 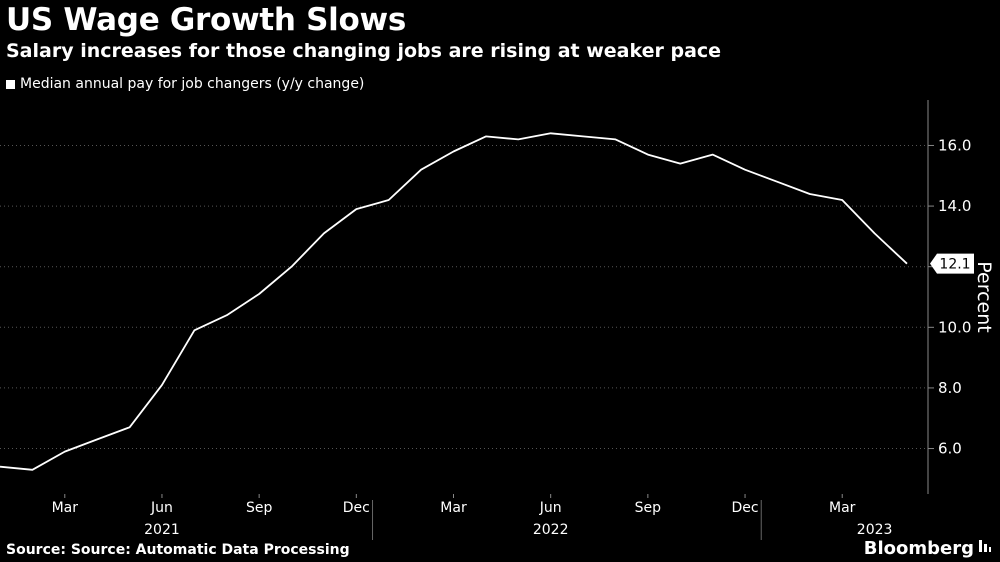 What do you see at coordinates (954, 145) in the screenshot?
I see `y-tick-label: 16.0` at bounding box center [954, 145].